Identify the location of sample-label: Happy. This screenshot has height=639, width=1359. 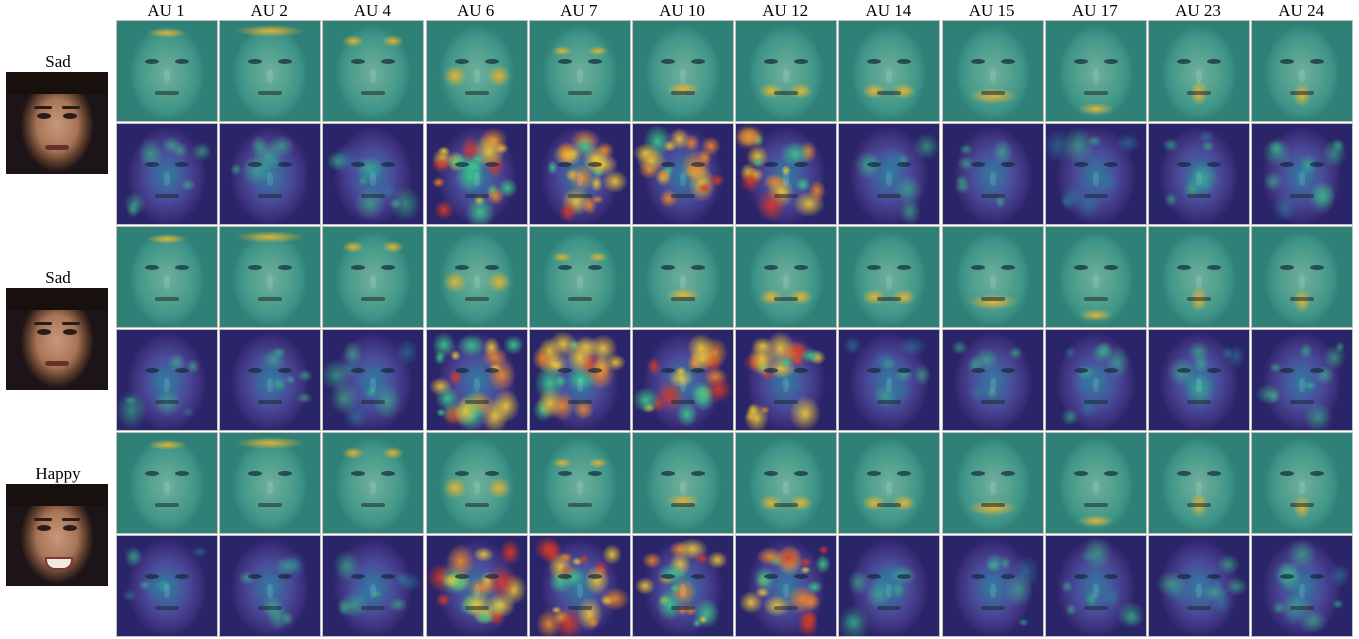
(58, 473).